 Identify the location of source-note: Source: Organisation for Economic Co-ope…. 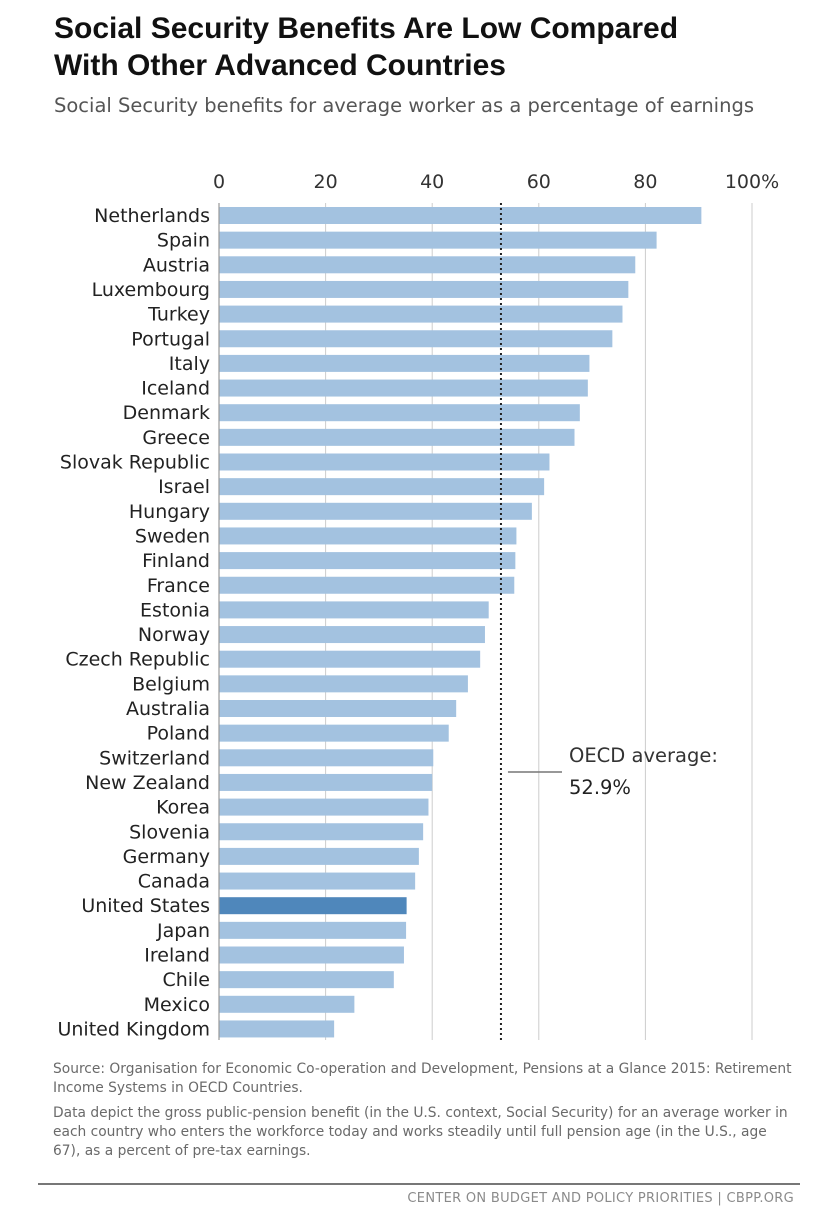
(422, 1078).